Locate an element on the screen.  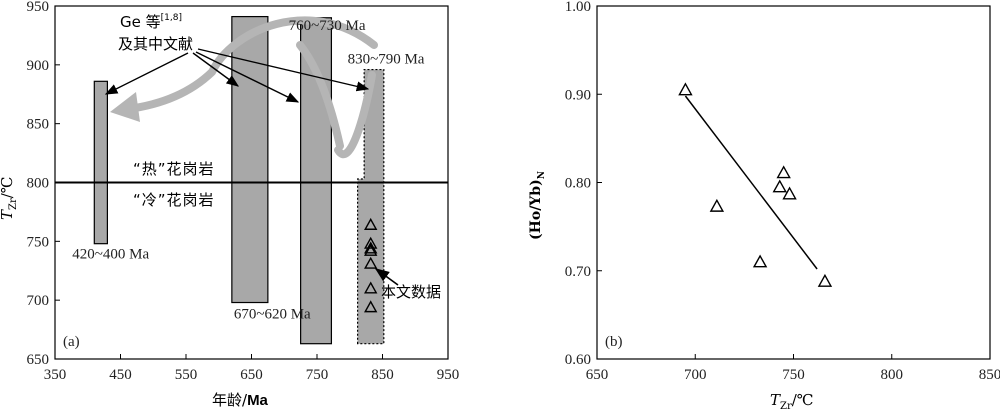
cold-granite-label: “冷”花岗岩 is located at coordinates (174, 200).